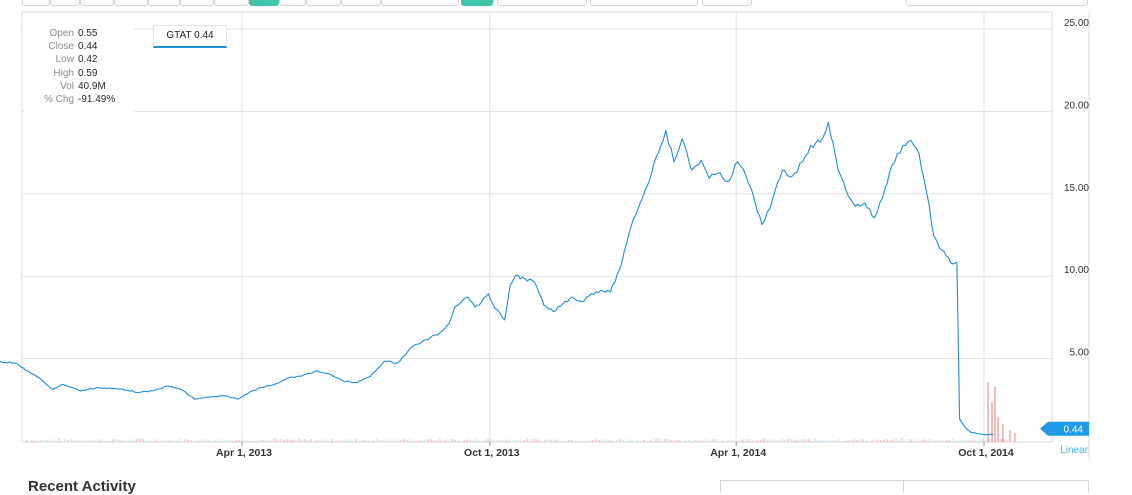  Describe the element at coordinates (244, 453) in the screenshot. I see `x-tick-label: Apr 1, 2013` at that location.